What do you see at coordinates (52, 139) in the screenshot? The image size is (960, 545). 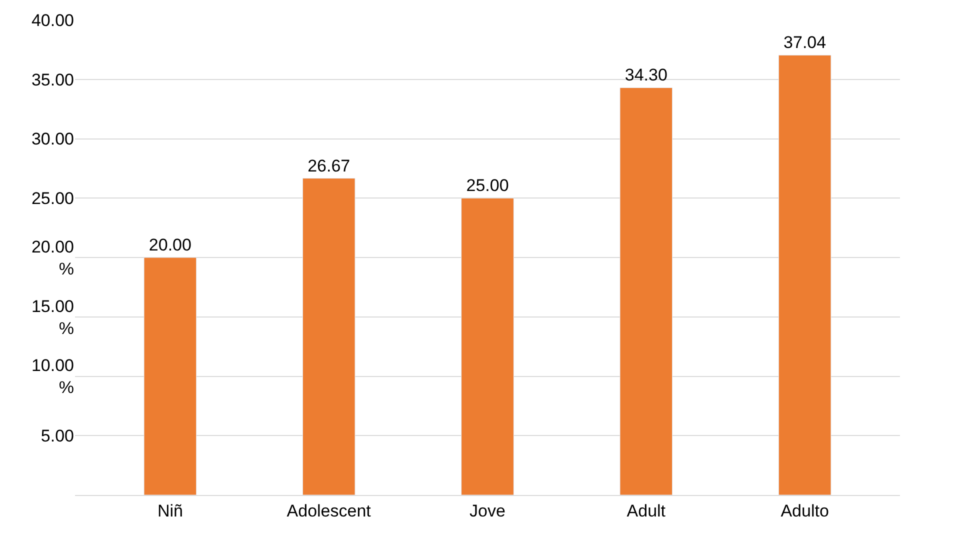 I see `y-tick-label: 30.00` at bounding box center [52, 139].